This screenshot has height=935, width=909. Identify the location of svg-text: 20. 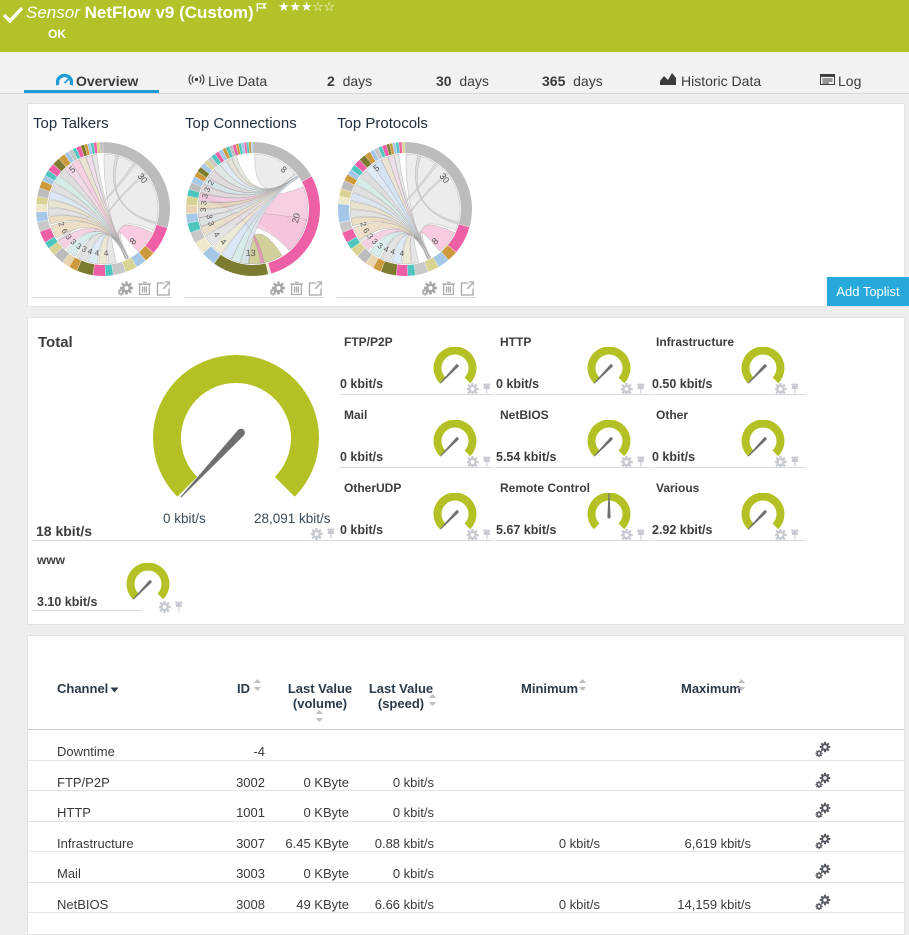
(296, 218).